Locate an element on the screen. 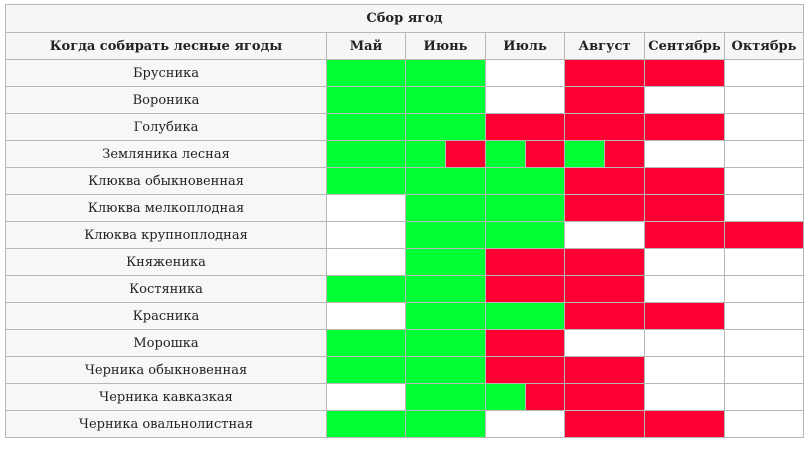 The width and height of the screenshot is (807, 454). table-row: Черника кавказкая is located at coordinates (404, 397).